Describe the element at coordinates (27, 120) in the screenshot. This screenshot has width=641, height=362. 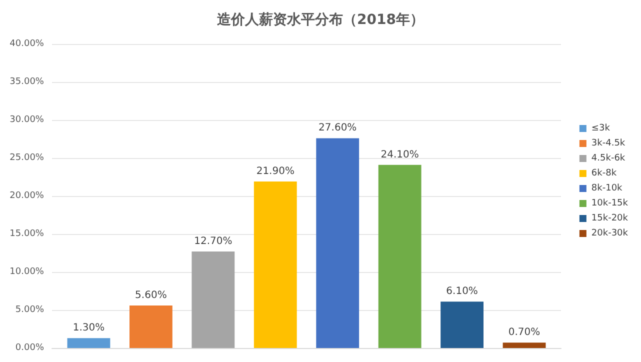
I see `y-tick-label: 30.00%` at that location.